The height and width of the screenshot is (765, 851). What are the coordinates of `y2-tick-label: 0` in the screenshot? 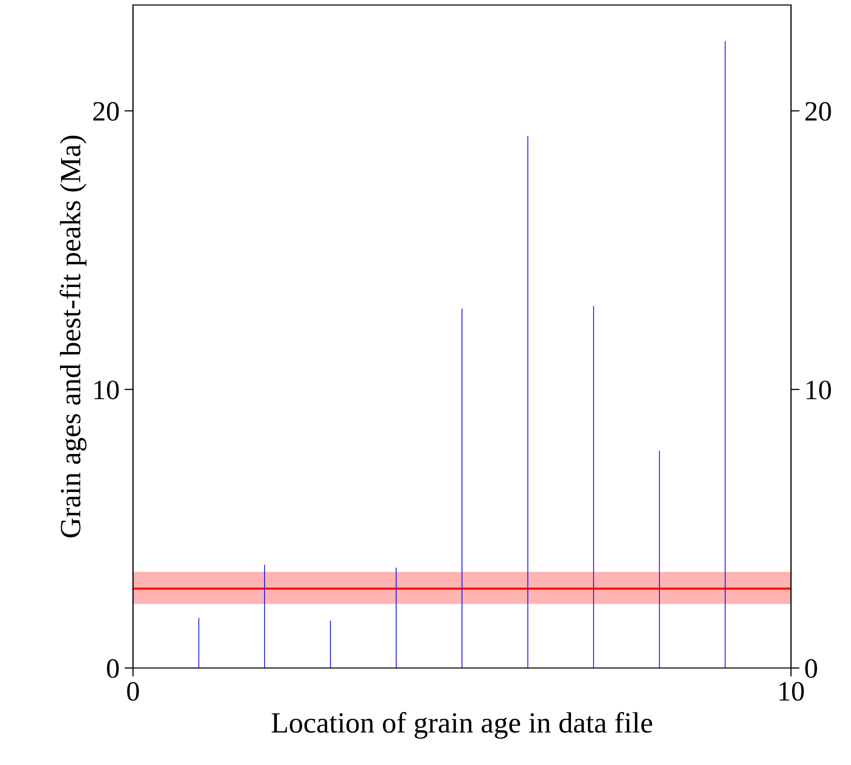 It's located at (811, 668).